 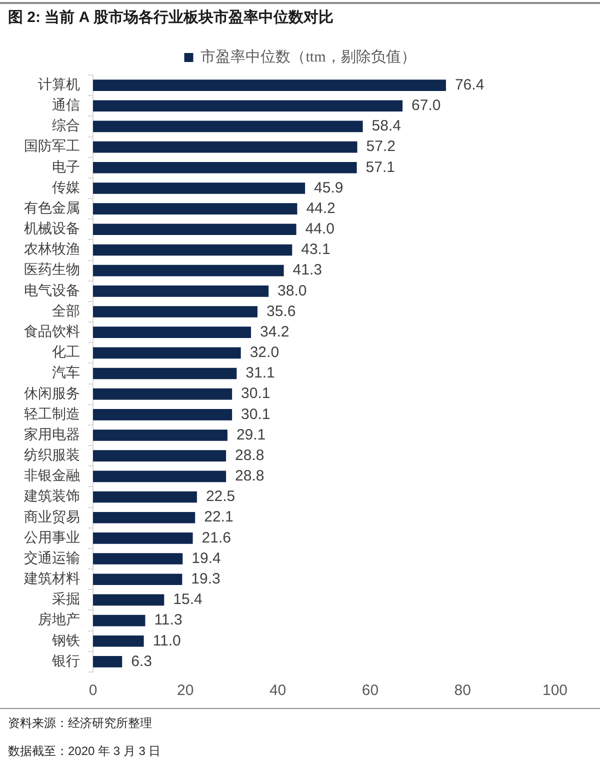 What do you see at coordinates (66, 373) in the screenshot?
I see `y-tick-label: 汽车` at bounding box center [66, 373].